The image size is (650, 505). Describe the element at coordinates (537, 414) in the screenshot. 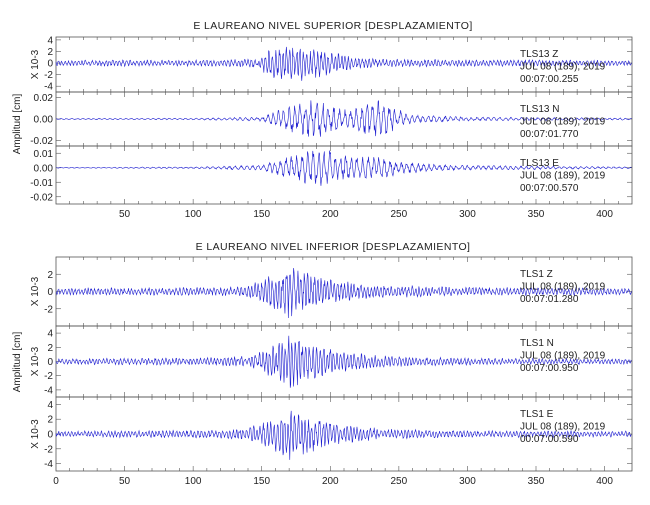

I see `station-annotation: TLS1 E` at that location.